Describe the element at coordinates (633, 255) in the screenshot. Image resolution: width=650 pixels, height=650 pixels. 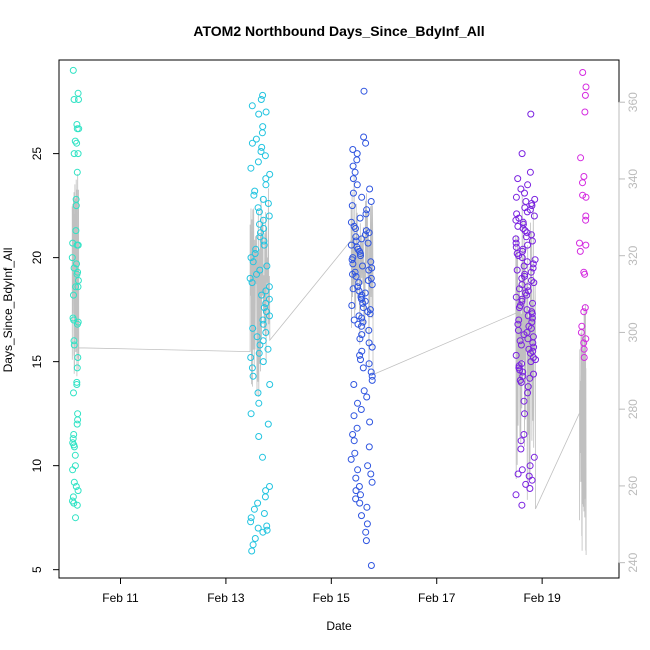
I see `y2-tick-label: 320` at that location.